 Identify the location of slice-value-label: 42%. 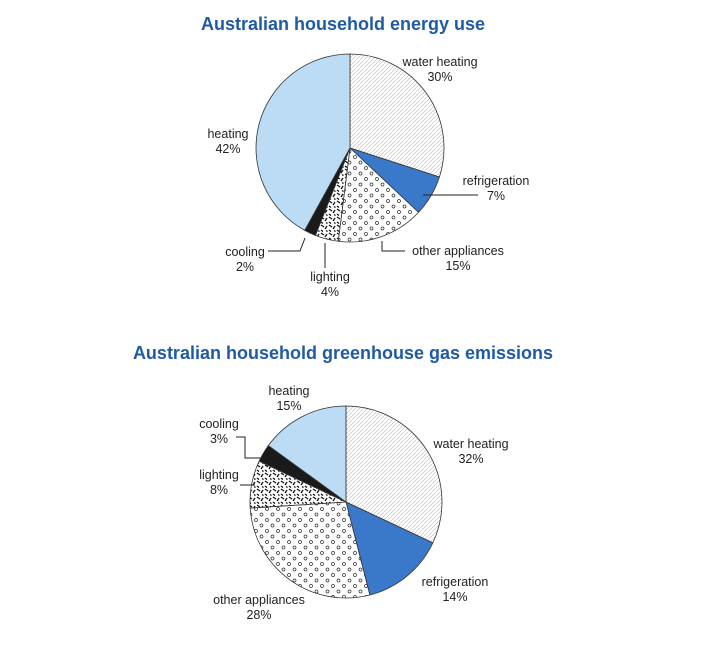
(227, 149).